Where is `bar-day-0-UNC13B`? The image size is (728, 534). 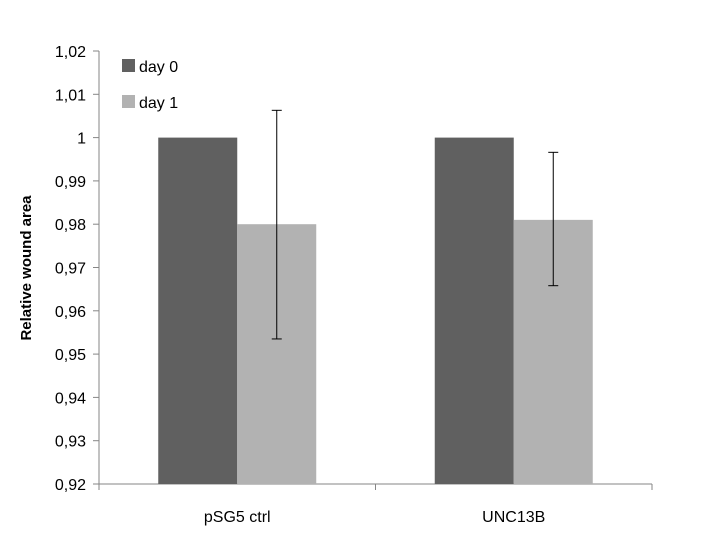 bar-day-0-UNC13B is located at coordinates (474, 310).